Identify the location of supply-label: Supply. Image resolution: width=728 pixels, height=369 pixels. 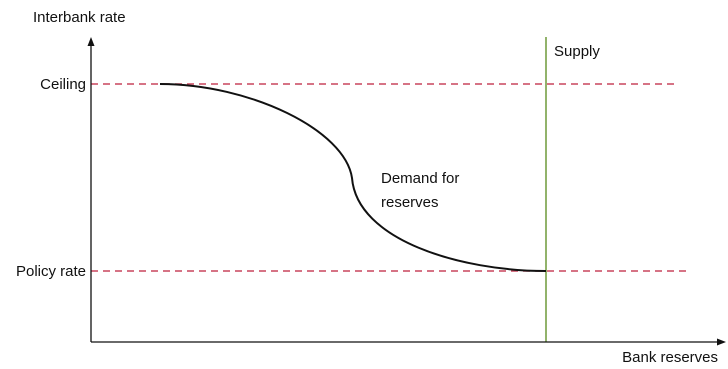
(577, 51).